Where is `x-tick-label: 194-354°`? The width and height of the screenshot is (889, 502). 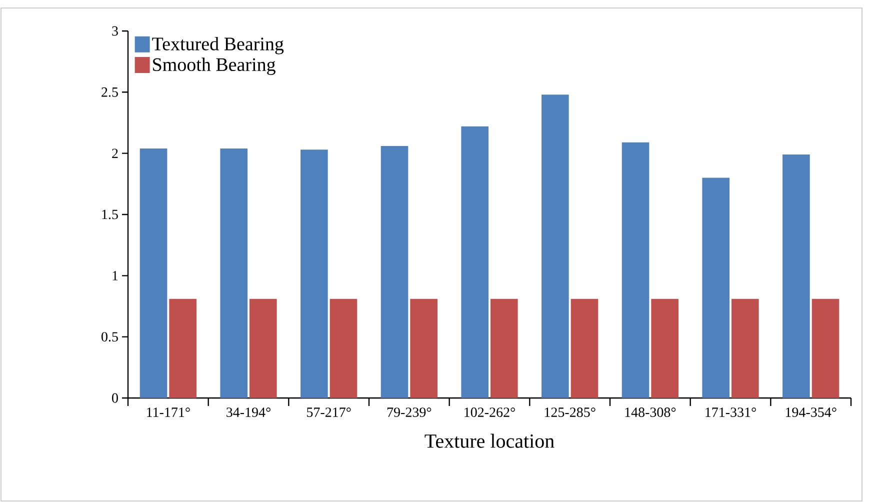
x-tick-label: 194-354° is located at coordinates (811, 412).